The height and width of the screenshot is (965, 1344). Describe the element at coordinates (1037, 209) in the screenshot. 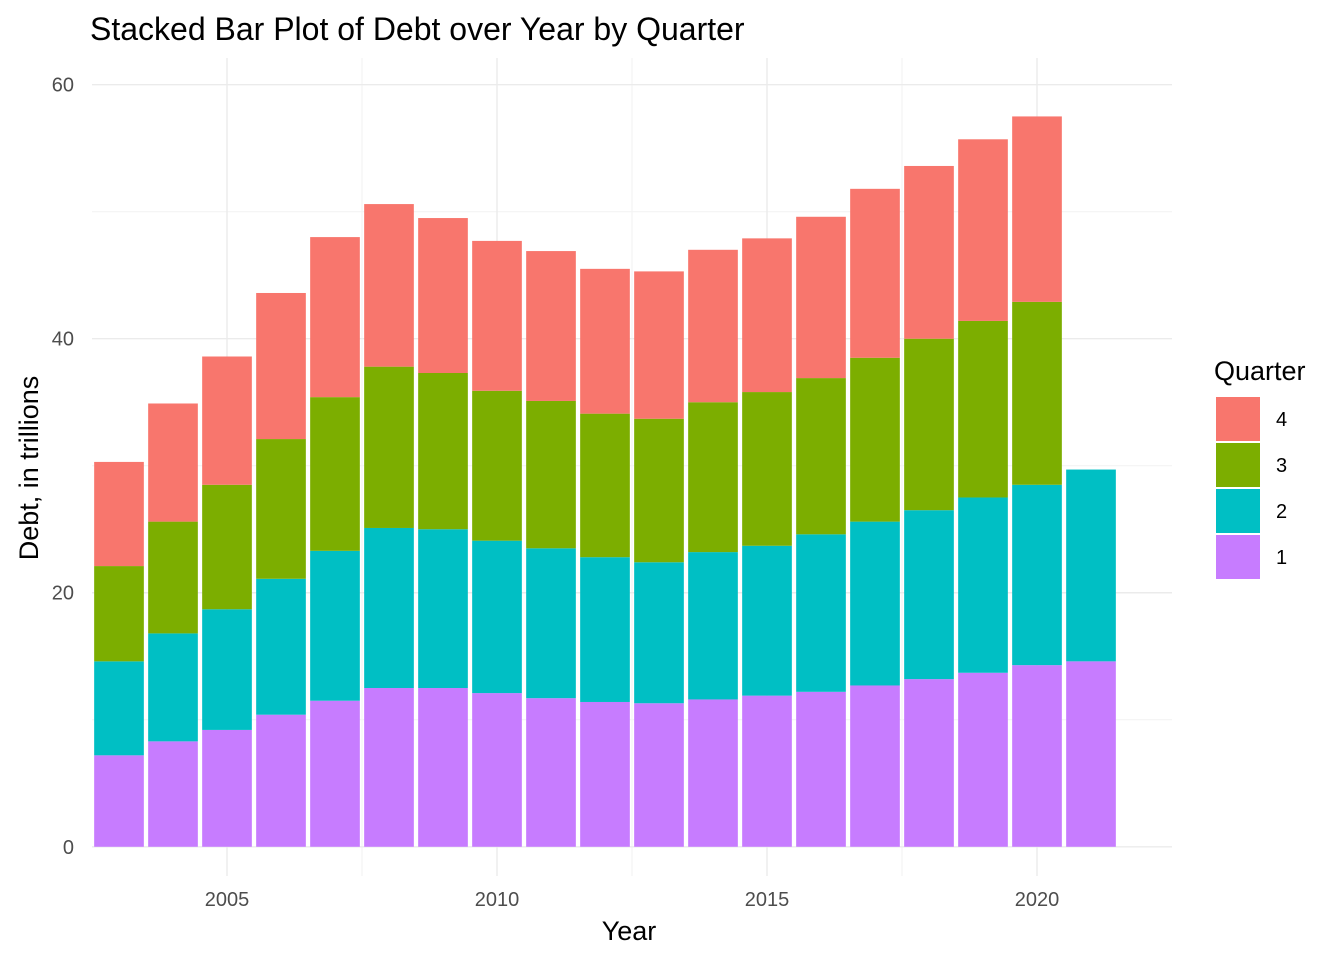

I see `bar-q4-2020` at that location.